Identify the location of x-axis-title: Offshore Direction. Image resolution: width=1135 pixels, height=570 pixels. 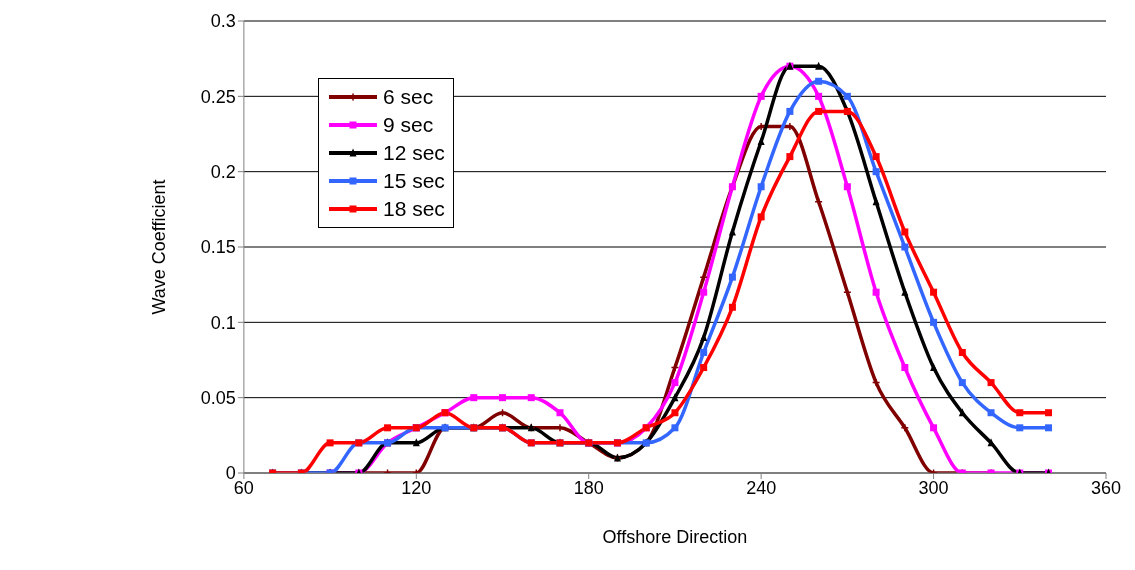
(675, 537).